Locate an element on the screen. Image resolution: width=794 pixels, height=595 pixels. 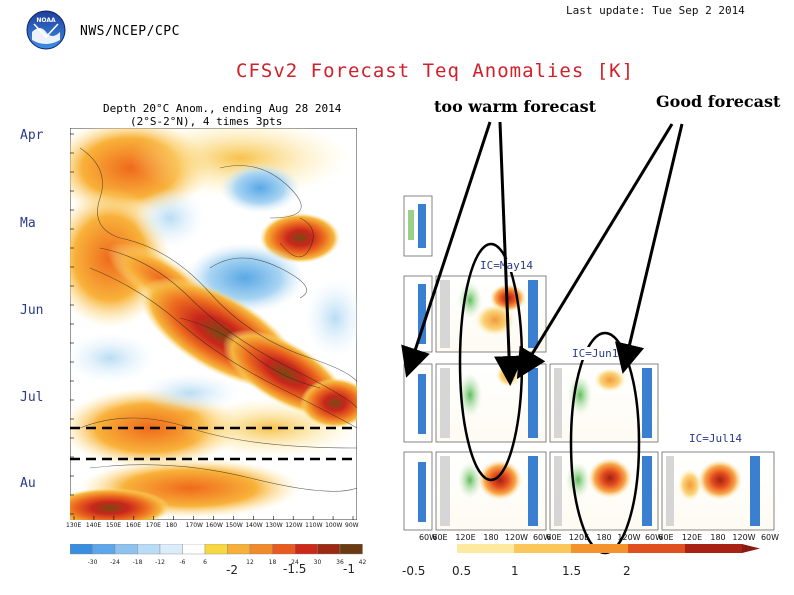
hovmoller-subtitle: (2°S-2°N), 4 times 3pts is located at coordinates (206, 121).